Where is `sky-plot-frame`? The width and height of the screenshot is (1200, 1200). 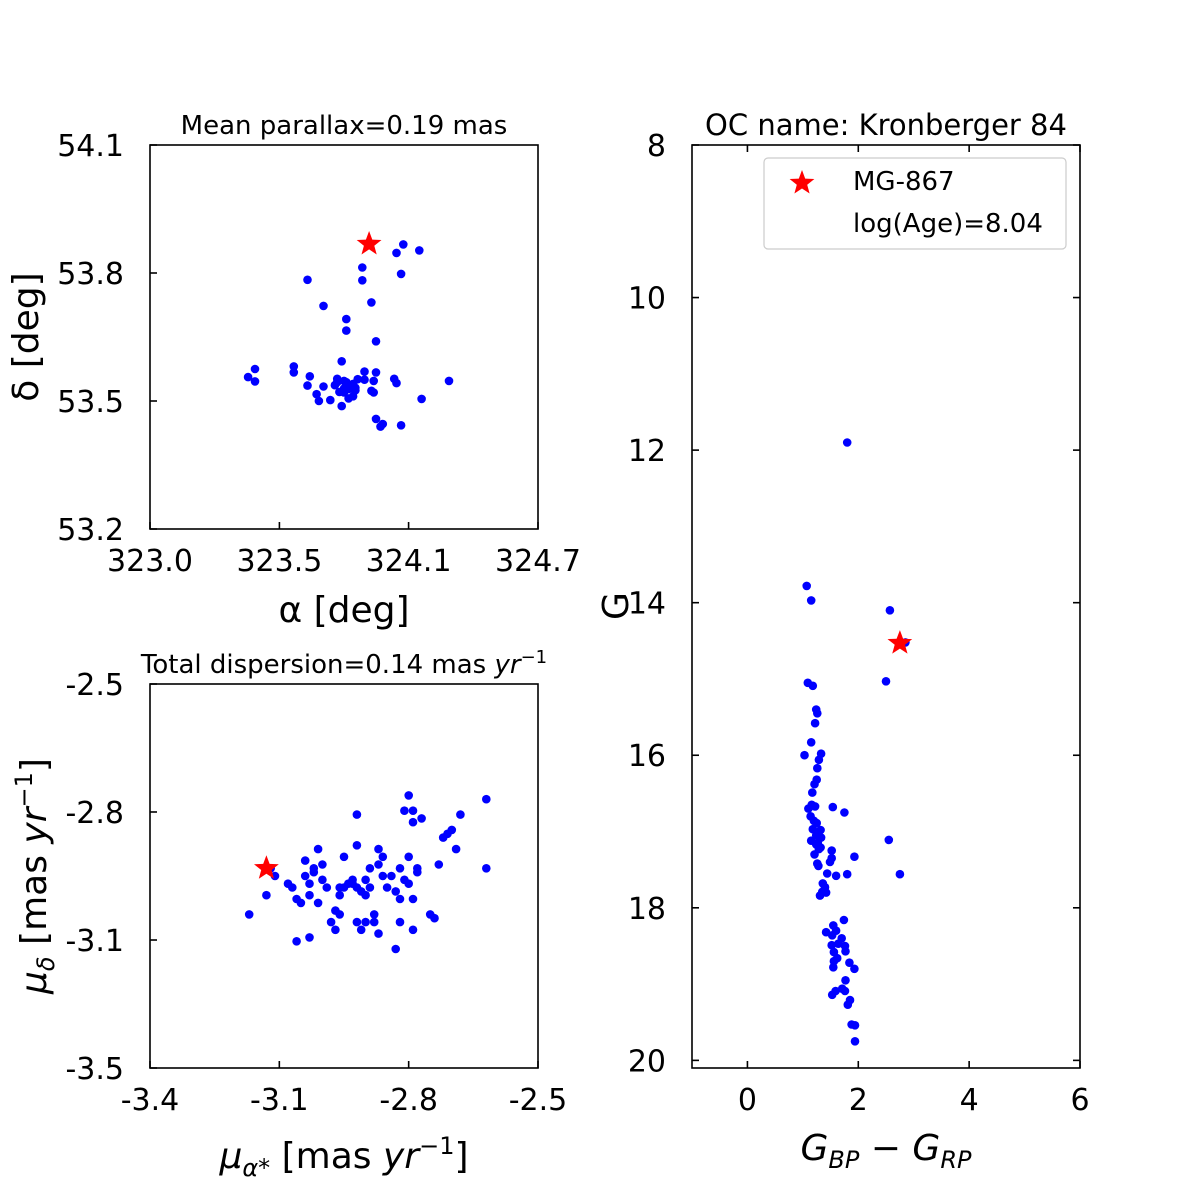 sky-plot-frame is located at coordinates (344, 337).